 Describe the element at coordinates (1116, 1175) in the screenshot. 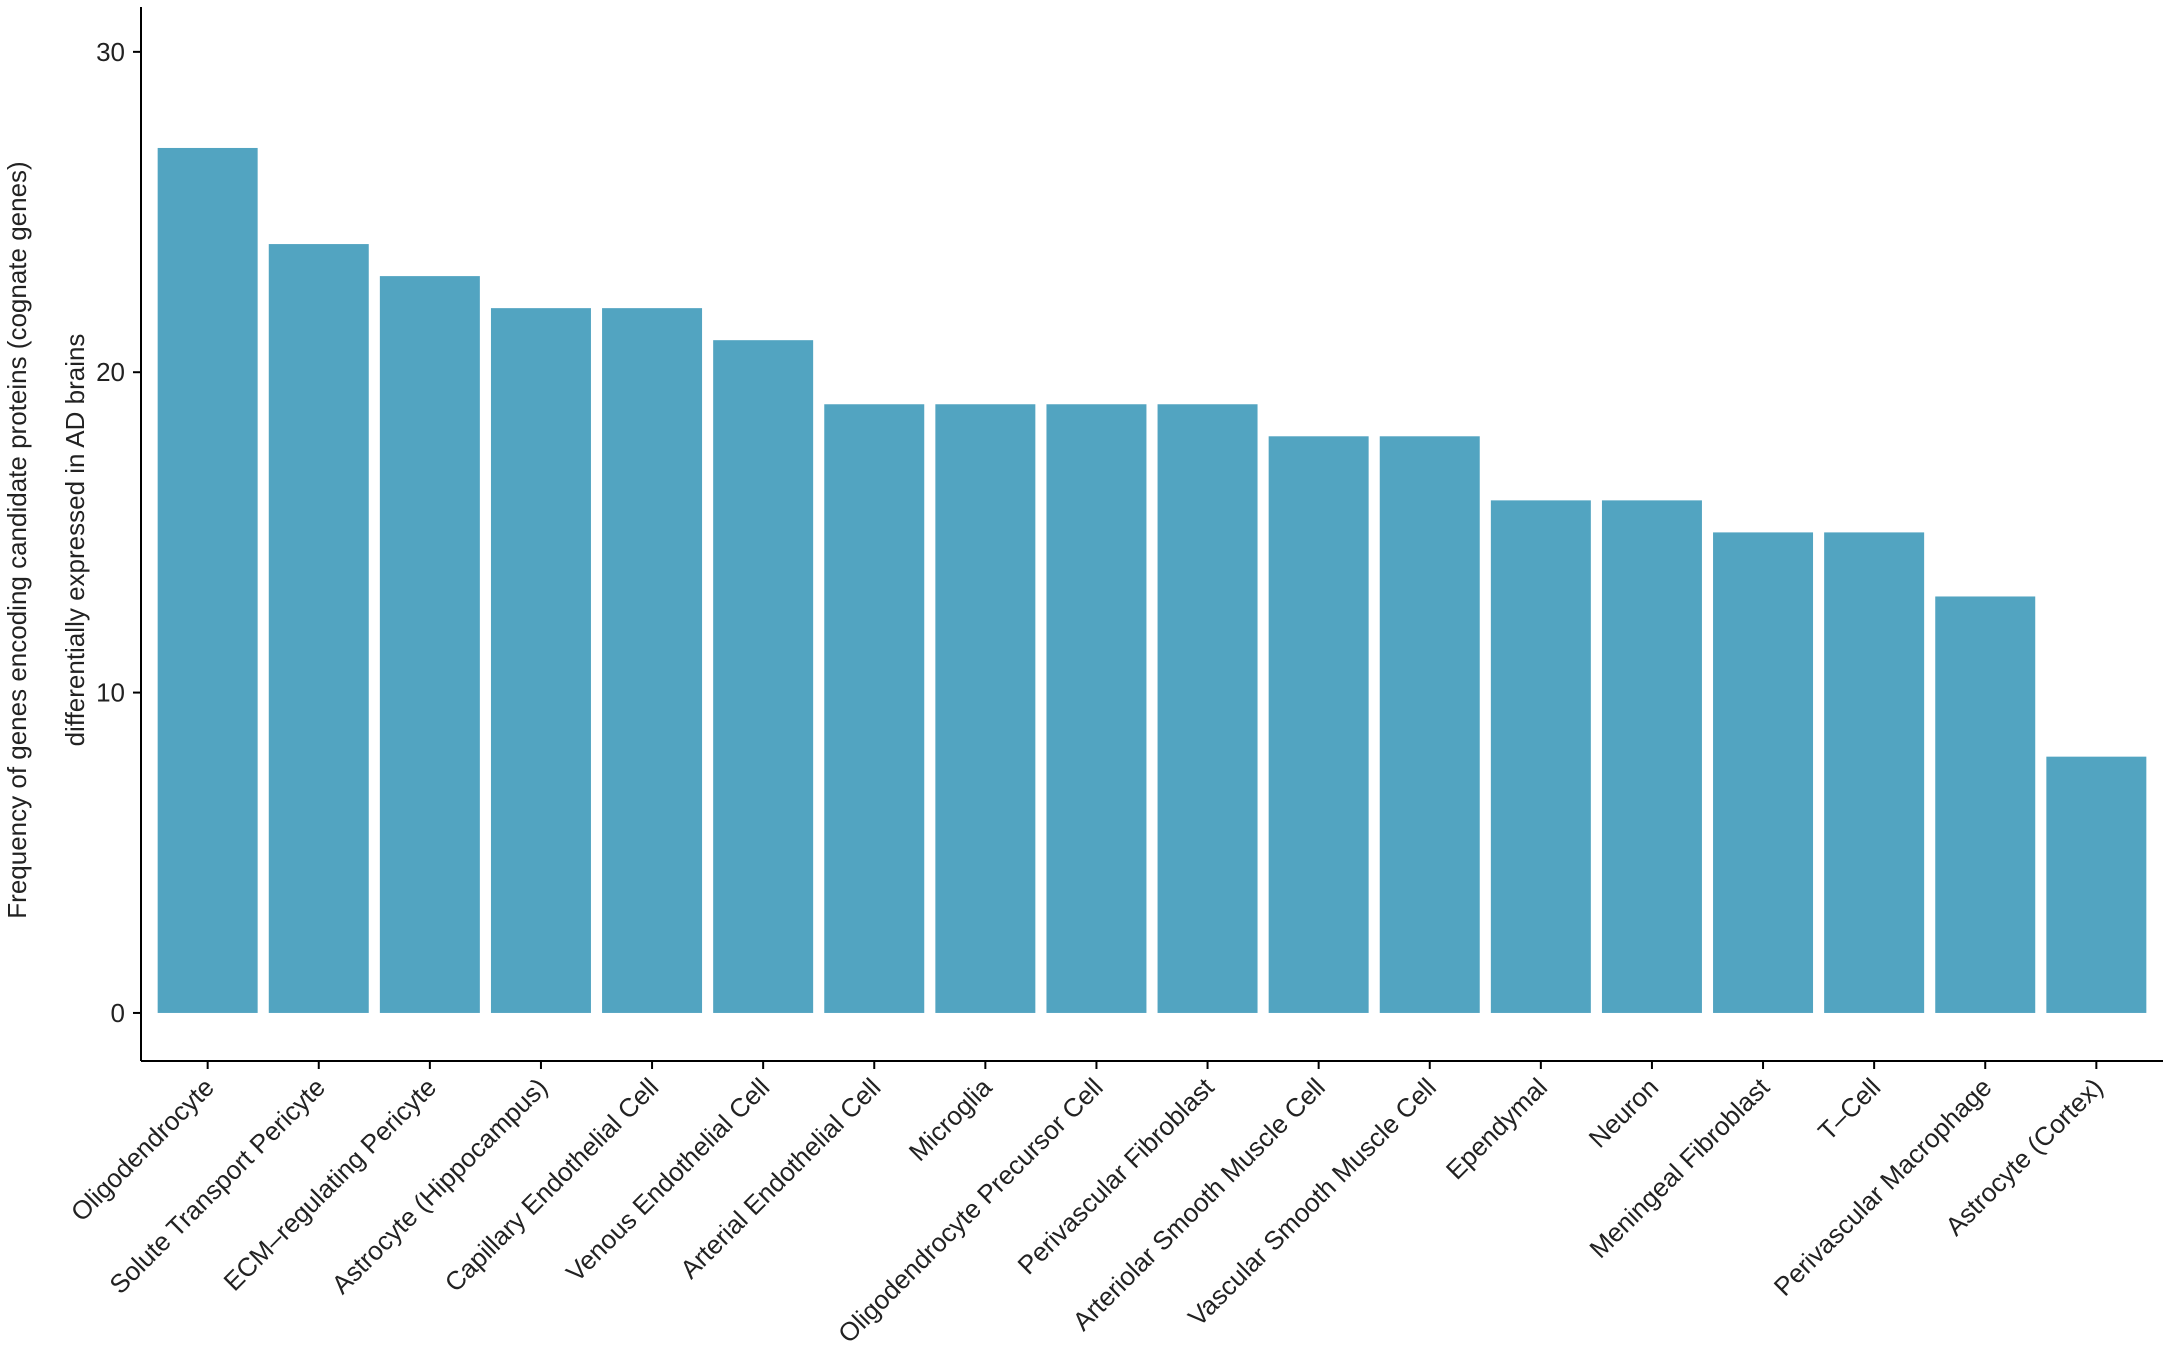

I see `x-tick-label: Perivascular Fibroblast` at that location.